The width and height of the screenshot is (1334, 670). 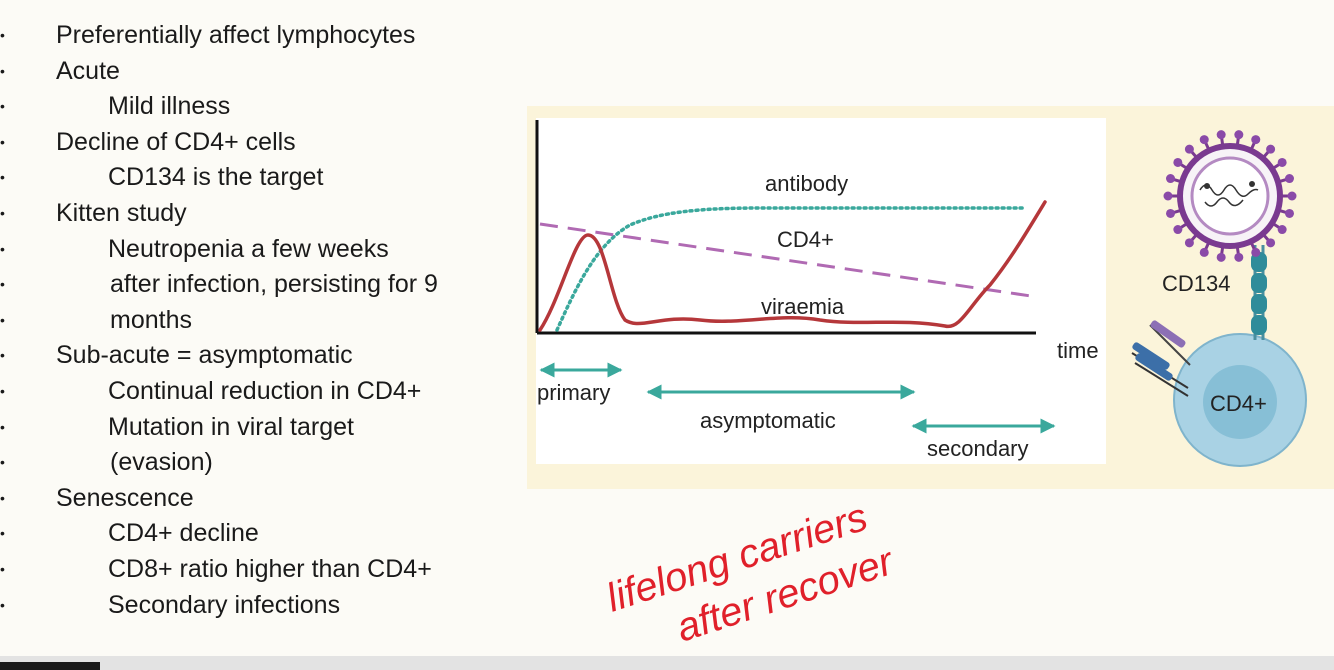 I want to click on virus-spikes, so click(x=1230, y=196).